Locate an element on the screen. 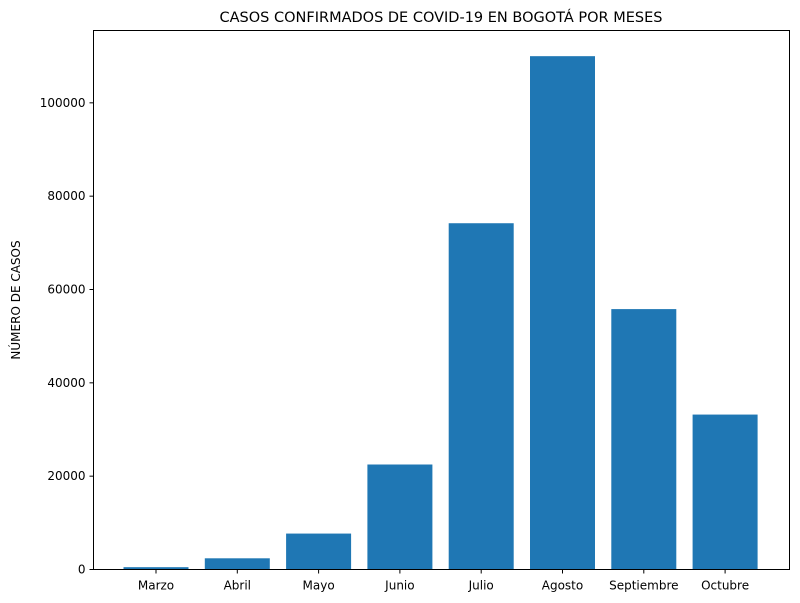 The image size is (800, 603). x-tick-label: Junio is located at coordinates (399, 586).